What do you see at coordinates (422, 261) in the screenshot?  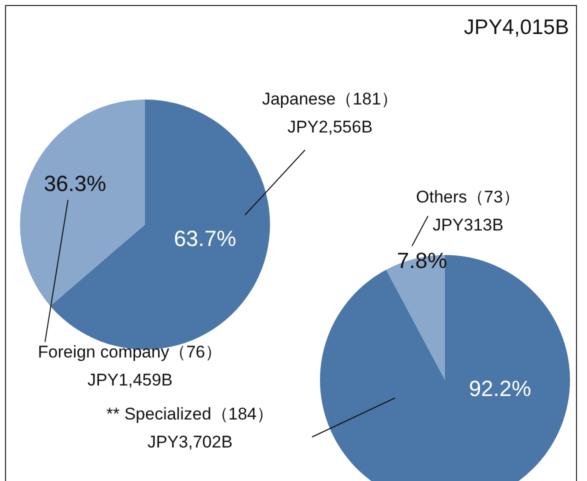 I see `data-label: 7.8%` at bounding box center [422, 261].